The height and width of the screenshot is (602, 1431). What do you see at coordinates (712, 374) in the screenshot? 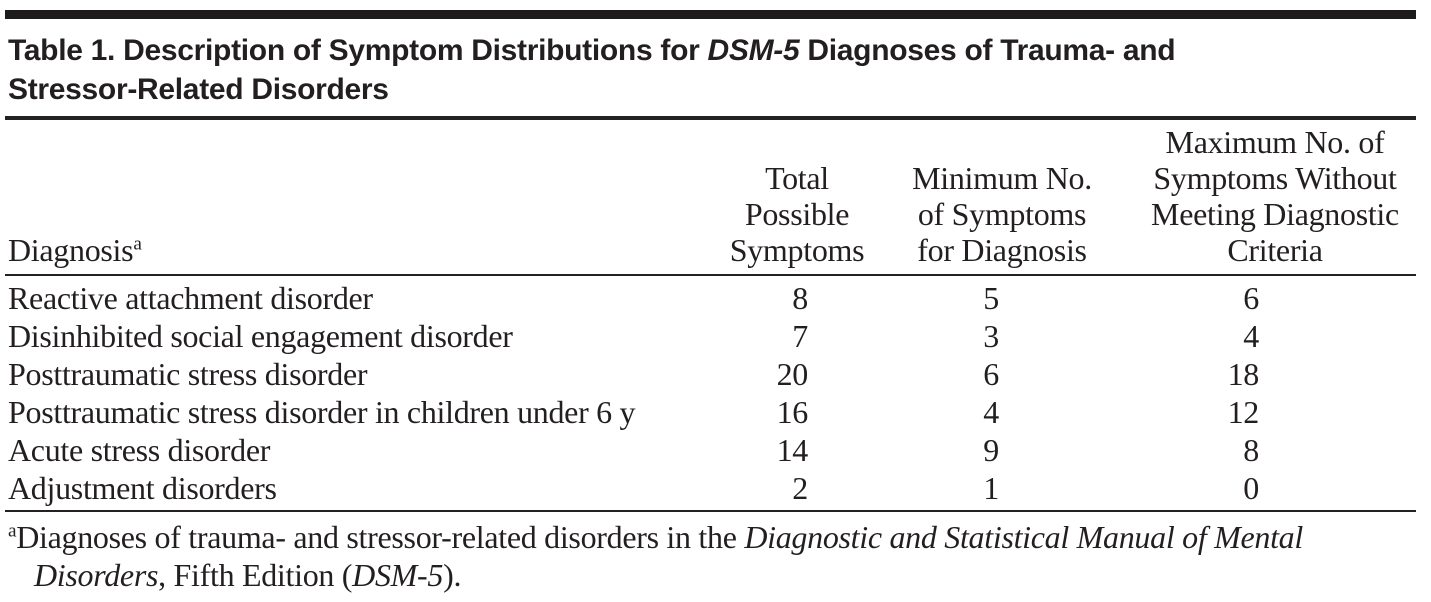
I see `table-row: Posttraumatic stress disorder 20 6 18` at bounding box center [712, 374].